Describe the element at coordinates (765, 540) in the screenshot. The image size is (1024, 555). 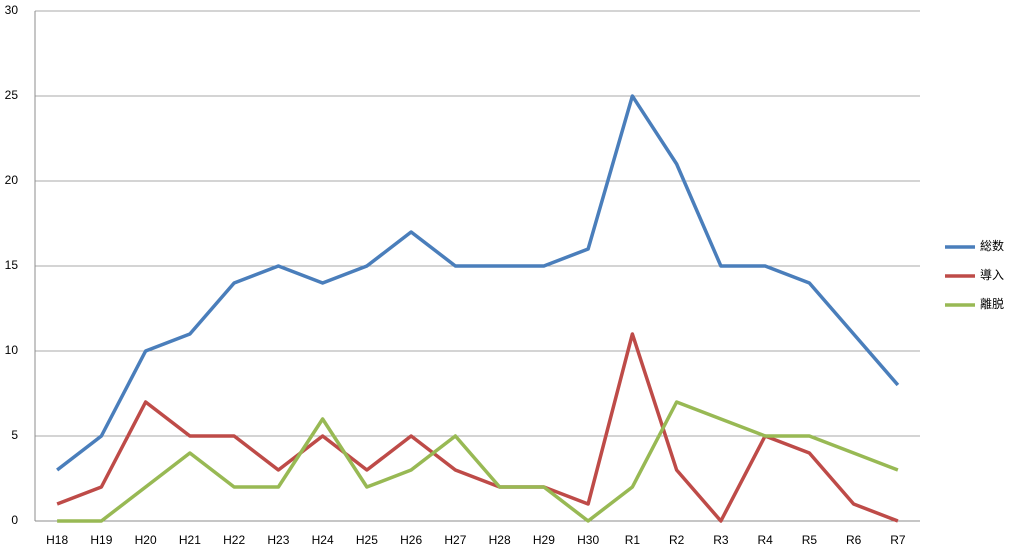
I see `x-tick-label: R4` at that location.